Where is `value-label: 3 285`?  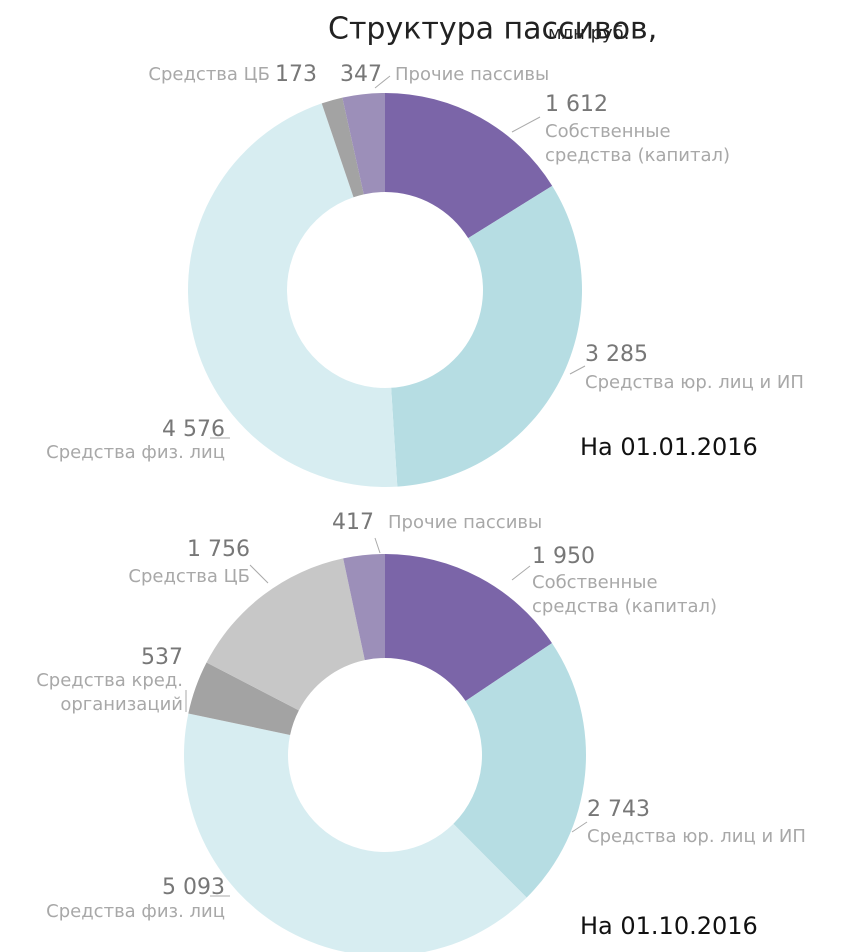 value-label: 3 285 is located at coordinates (616, 354).